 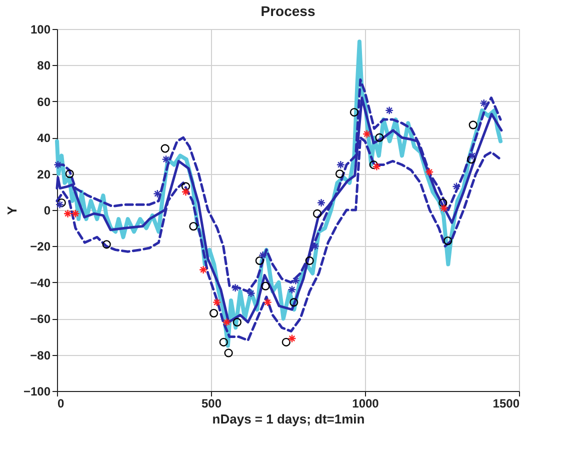 What do you see at coordinates (288, 11) in the screenshot?
I see `chart-title: Process` at bounding box center [288, 11].